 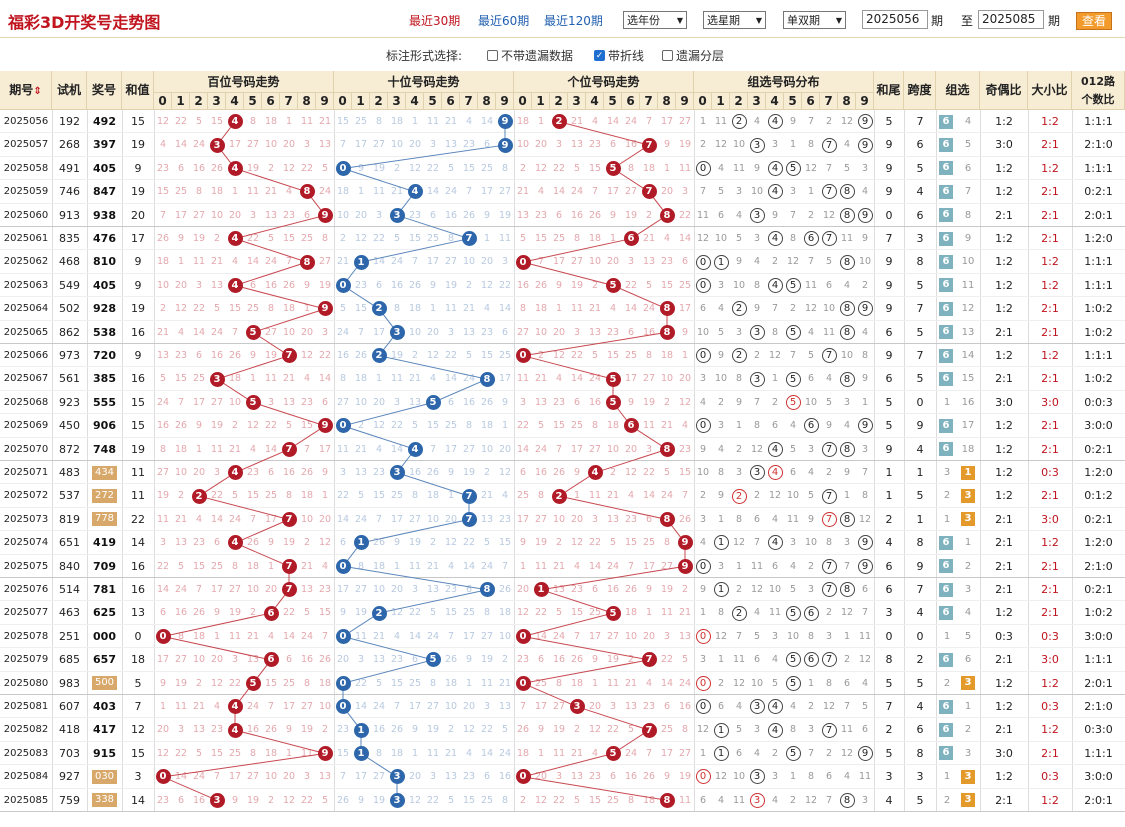 What do you see at coordinates (26, 496) in the screenshot?
I see `issue-cell: 2025072` at bounding box center [26, 496].